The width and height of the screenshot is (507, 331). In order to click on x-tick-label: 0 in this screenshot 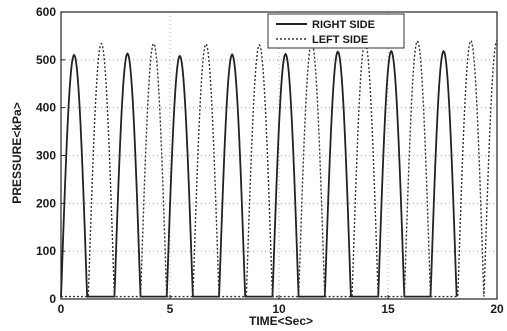, I will do `click(61, 309)`.